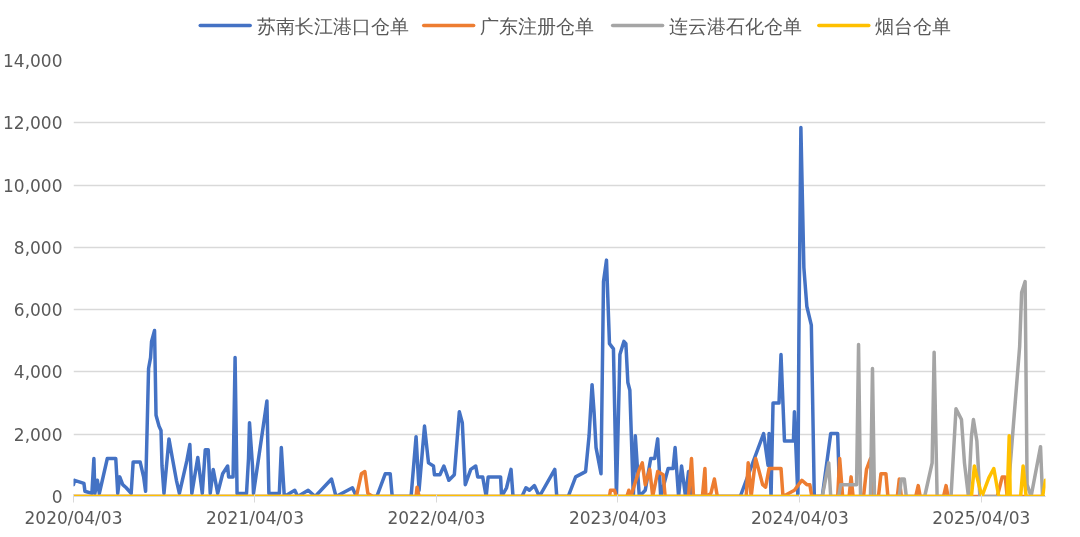 This screenshot has width=1080, height=537. What do you see at coordinates (799, 517) in the screenshot?
I see `x-tick-label: 2024/04/03` at bounding box center [799, 517].